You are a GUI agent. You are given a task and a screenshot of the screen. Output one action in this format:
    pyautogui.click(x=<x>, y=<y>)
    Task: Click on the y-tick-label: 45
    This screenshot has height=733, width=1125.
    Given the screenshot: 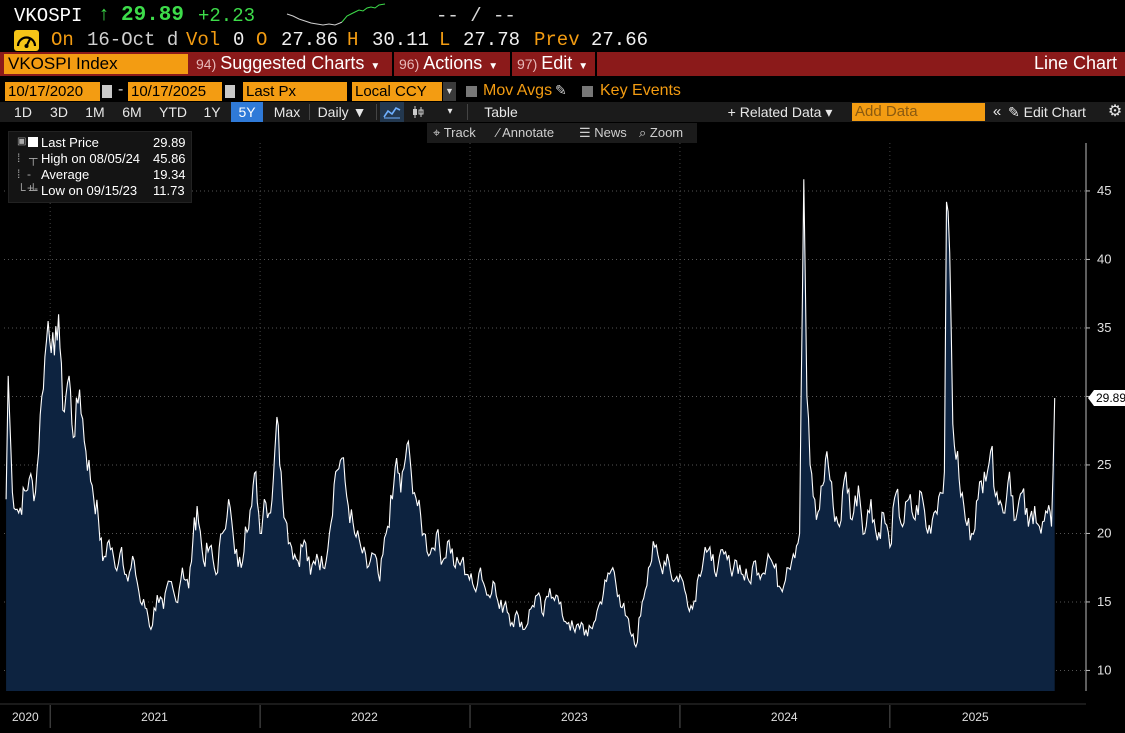 What is the action you would take?
    pyautogui.click(x=1104, y=190)
    